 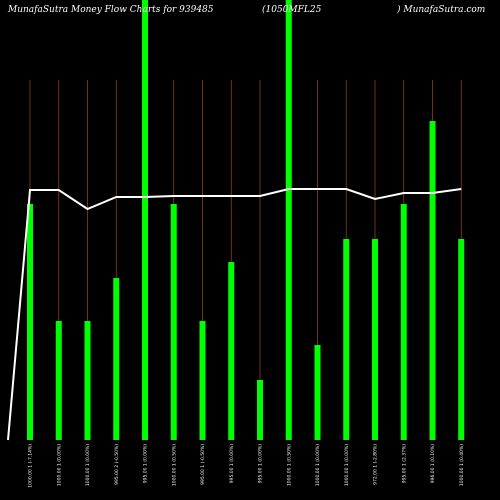 What do you see at coordinates (404, 464) in the screenshot?
I see `x-tick-label: 995.00 1 (2.37%)` at bounding box center [404, 464].